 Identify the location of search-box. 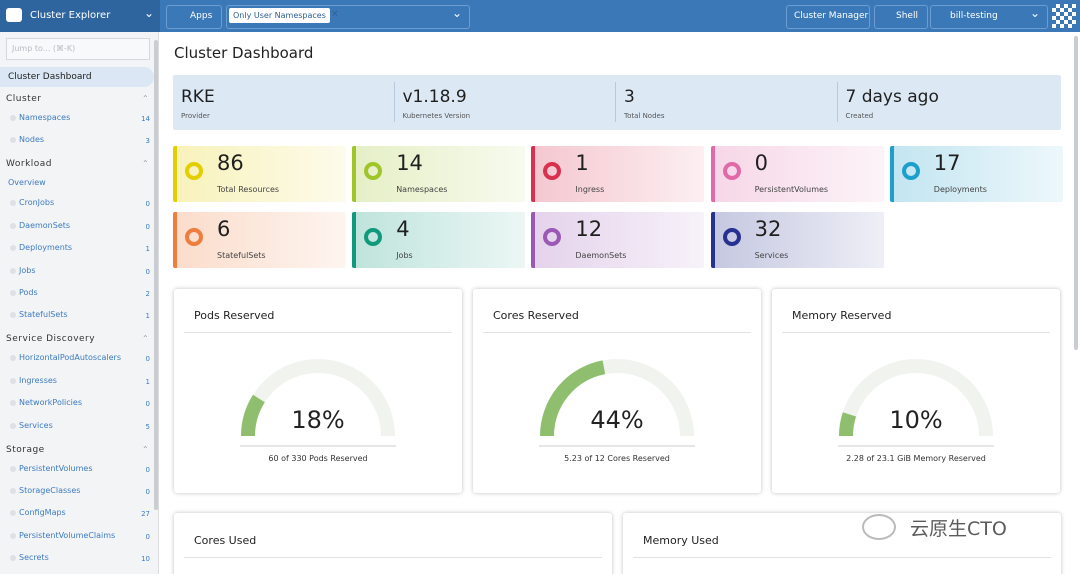
(78, 49).